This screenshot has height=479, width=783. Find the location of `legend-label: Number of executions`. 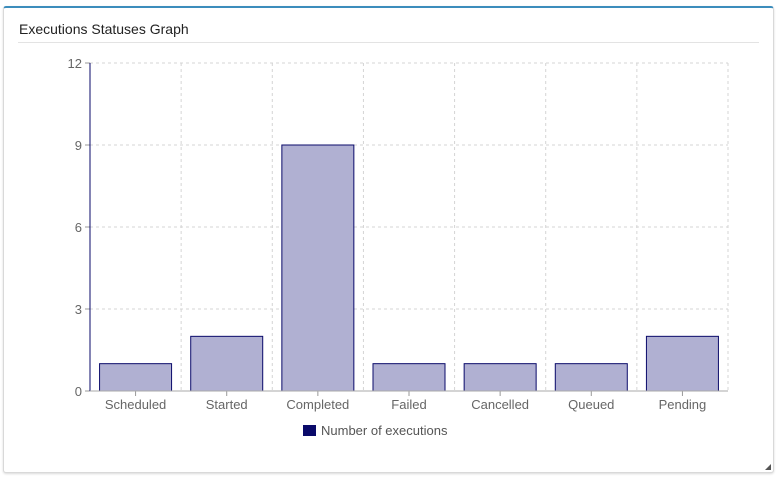

legend-label: Number of executions is located at coordinates (384, 430).